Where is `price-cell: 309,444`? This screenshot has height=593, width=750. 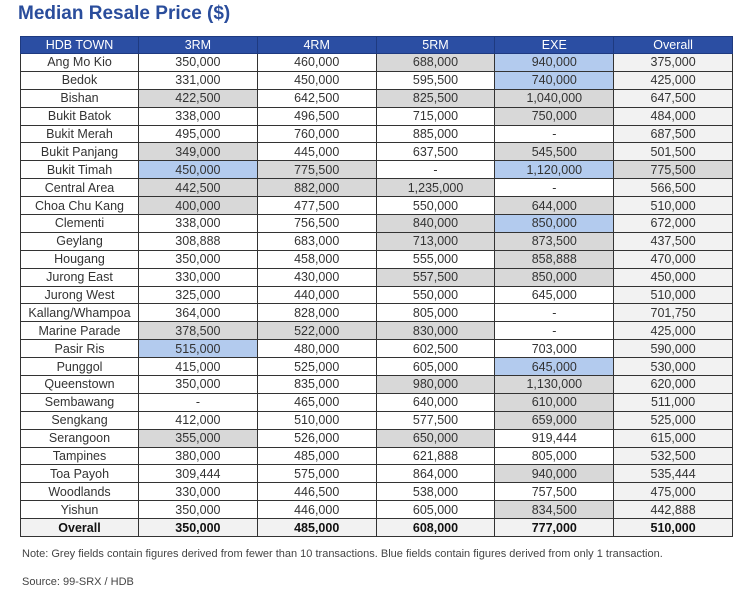 price-cell: 309,444 is located at coordinates (198, 474).